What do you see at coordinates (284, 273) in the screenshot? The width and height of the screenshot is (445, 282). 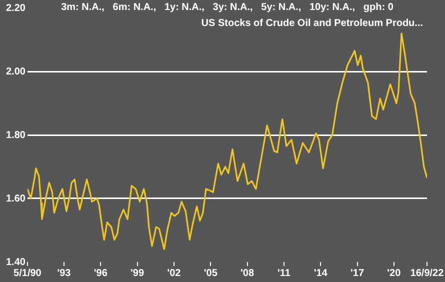 I see `x-tick-label: '11` at bounding box center [284, 273].